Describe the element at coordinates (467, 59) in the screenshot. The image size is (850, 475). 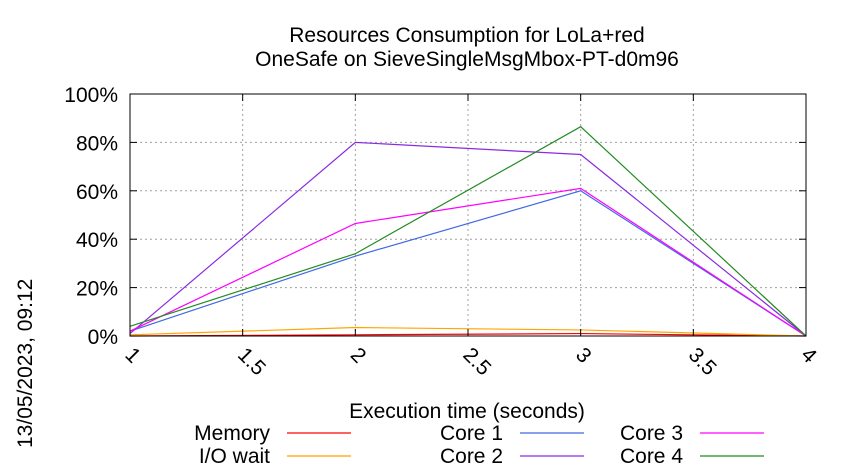
I see `chart-title-line-2: OneSafe on SieveSingleMsgMbox-PT-d0m96` at that location.